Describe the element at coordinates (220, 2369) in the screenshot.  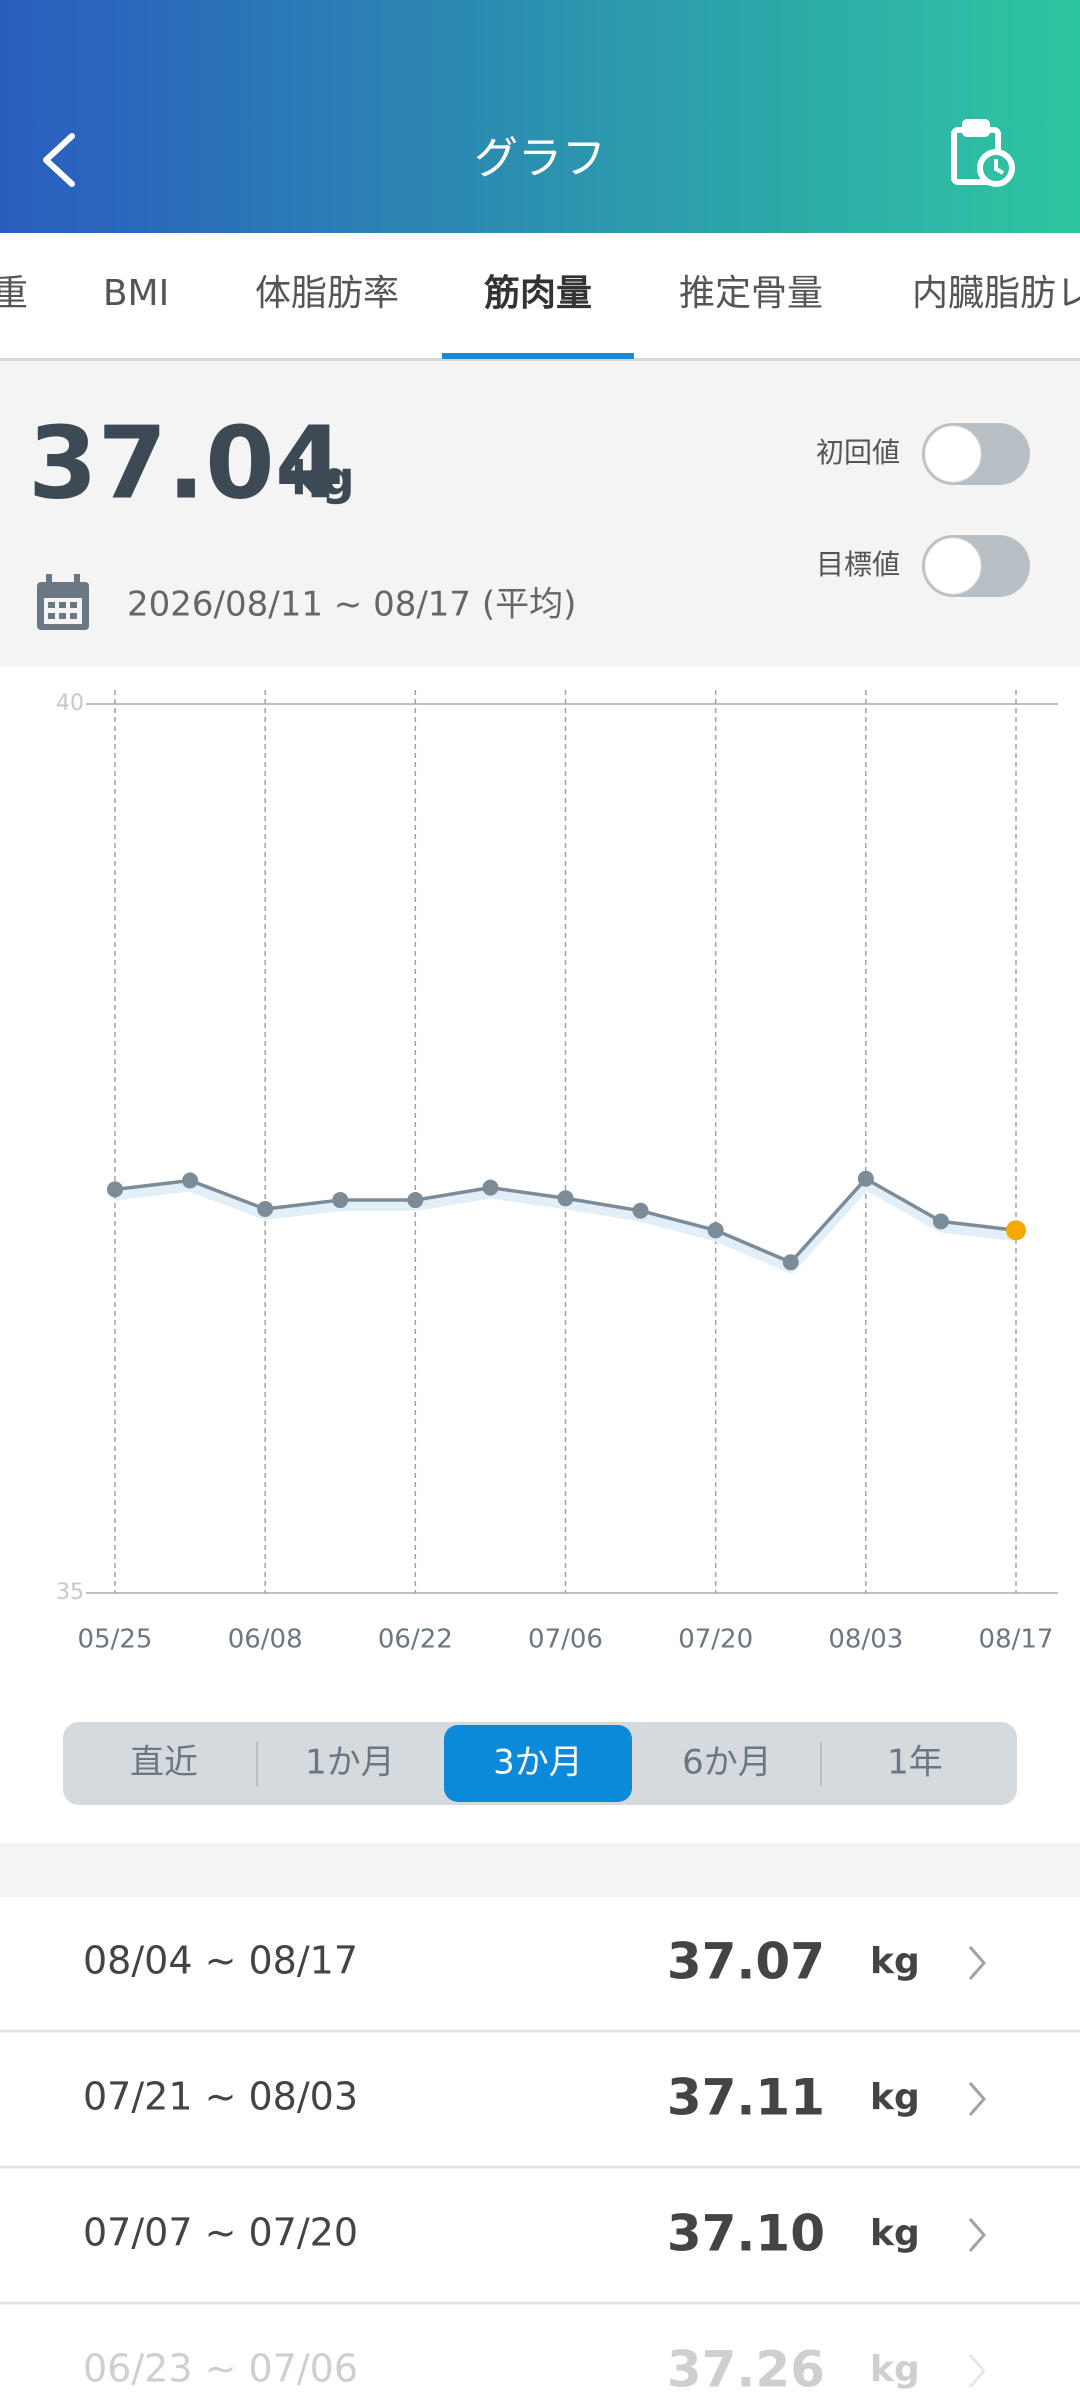
I see `row-range: 06/23 ~ 07/06` at that location.